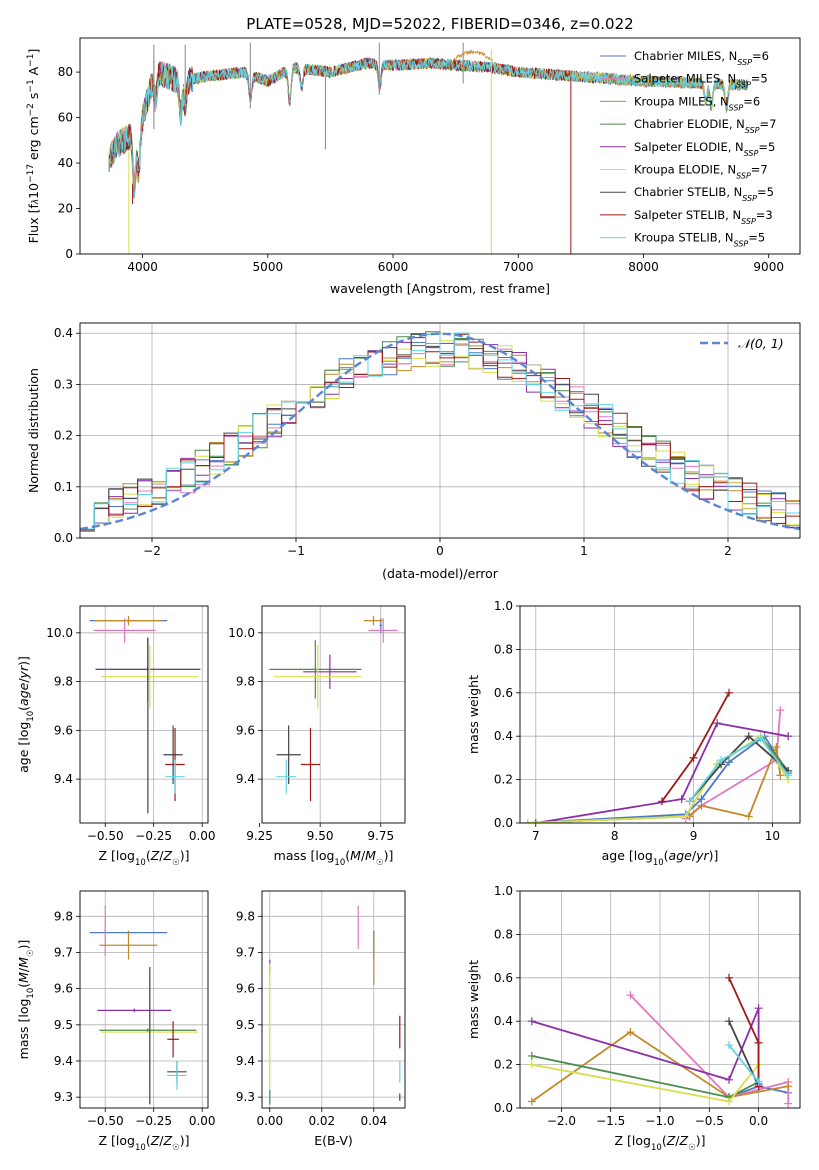  Describe the element at coordinates (772, 836) in the screenshot. I see `weight_vs_age-xtick-label: 10` at that location.